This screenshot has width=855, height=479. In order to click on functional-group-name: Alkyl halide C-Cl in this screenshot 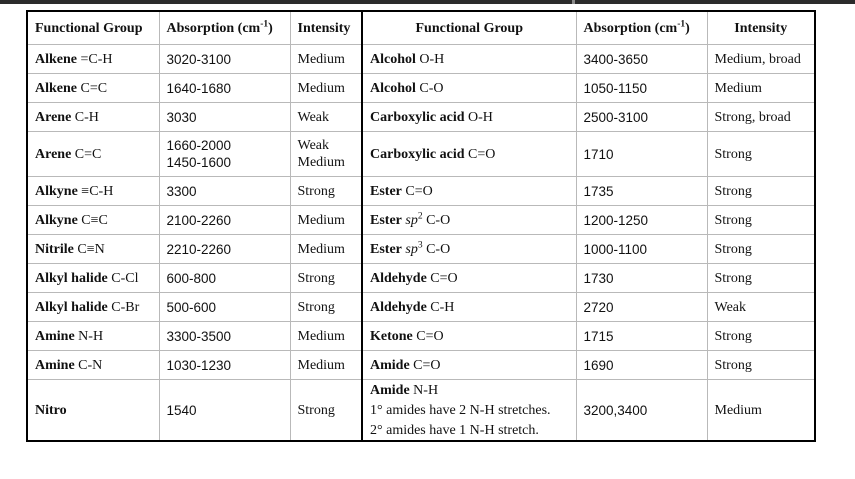, I will do `click(93, 278)`.